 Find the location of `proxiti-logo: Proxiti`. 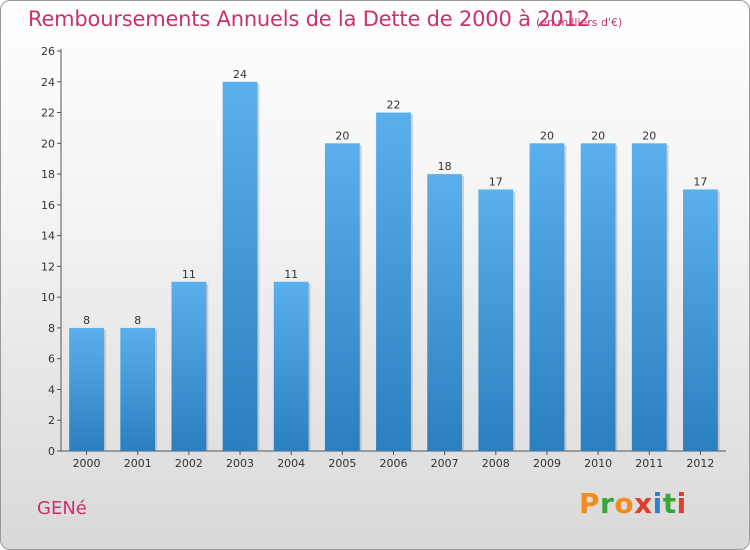

proxiti-logo: Proxiti is located at coordinates (633, 503).